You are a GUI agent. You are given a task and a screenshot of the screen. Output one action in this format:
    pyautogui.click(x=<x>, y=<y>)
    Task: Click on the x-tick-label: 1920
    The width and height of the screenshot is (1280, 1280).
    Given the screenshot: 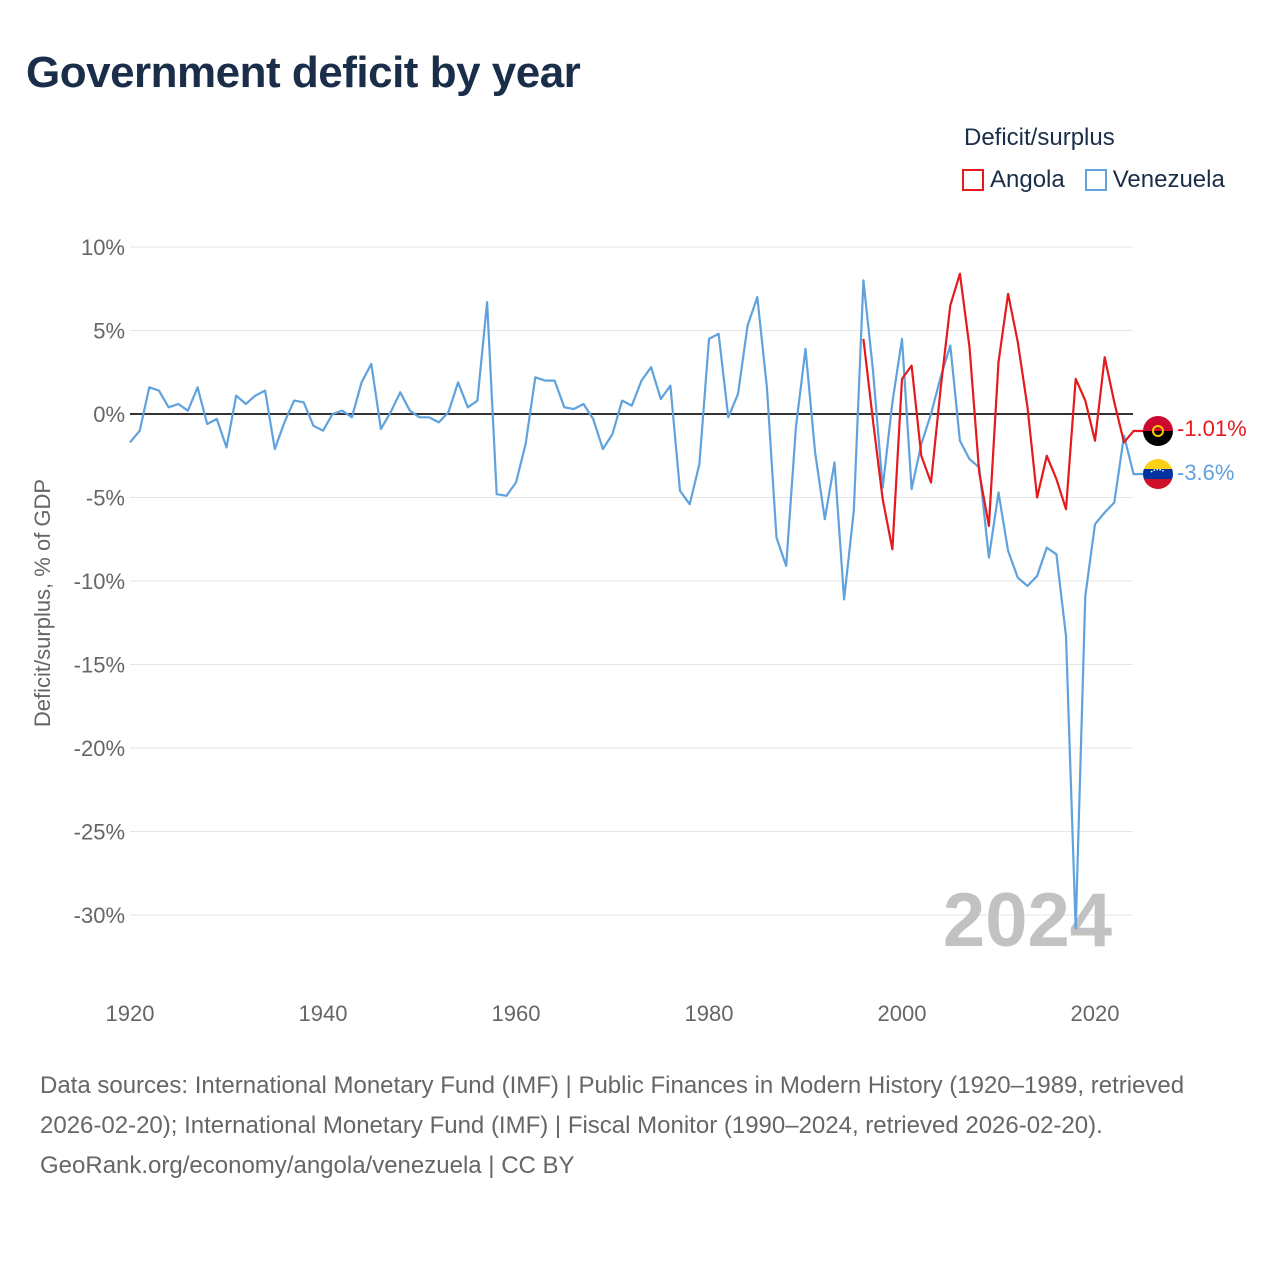 What is the action you would take?
    pyautogui.click(x=130, y=1013)
    